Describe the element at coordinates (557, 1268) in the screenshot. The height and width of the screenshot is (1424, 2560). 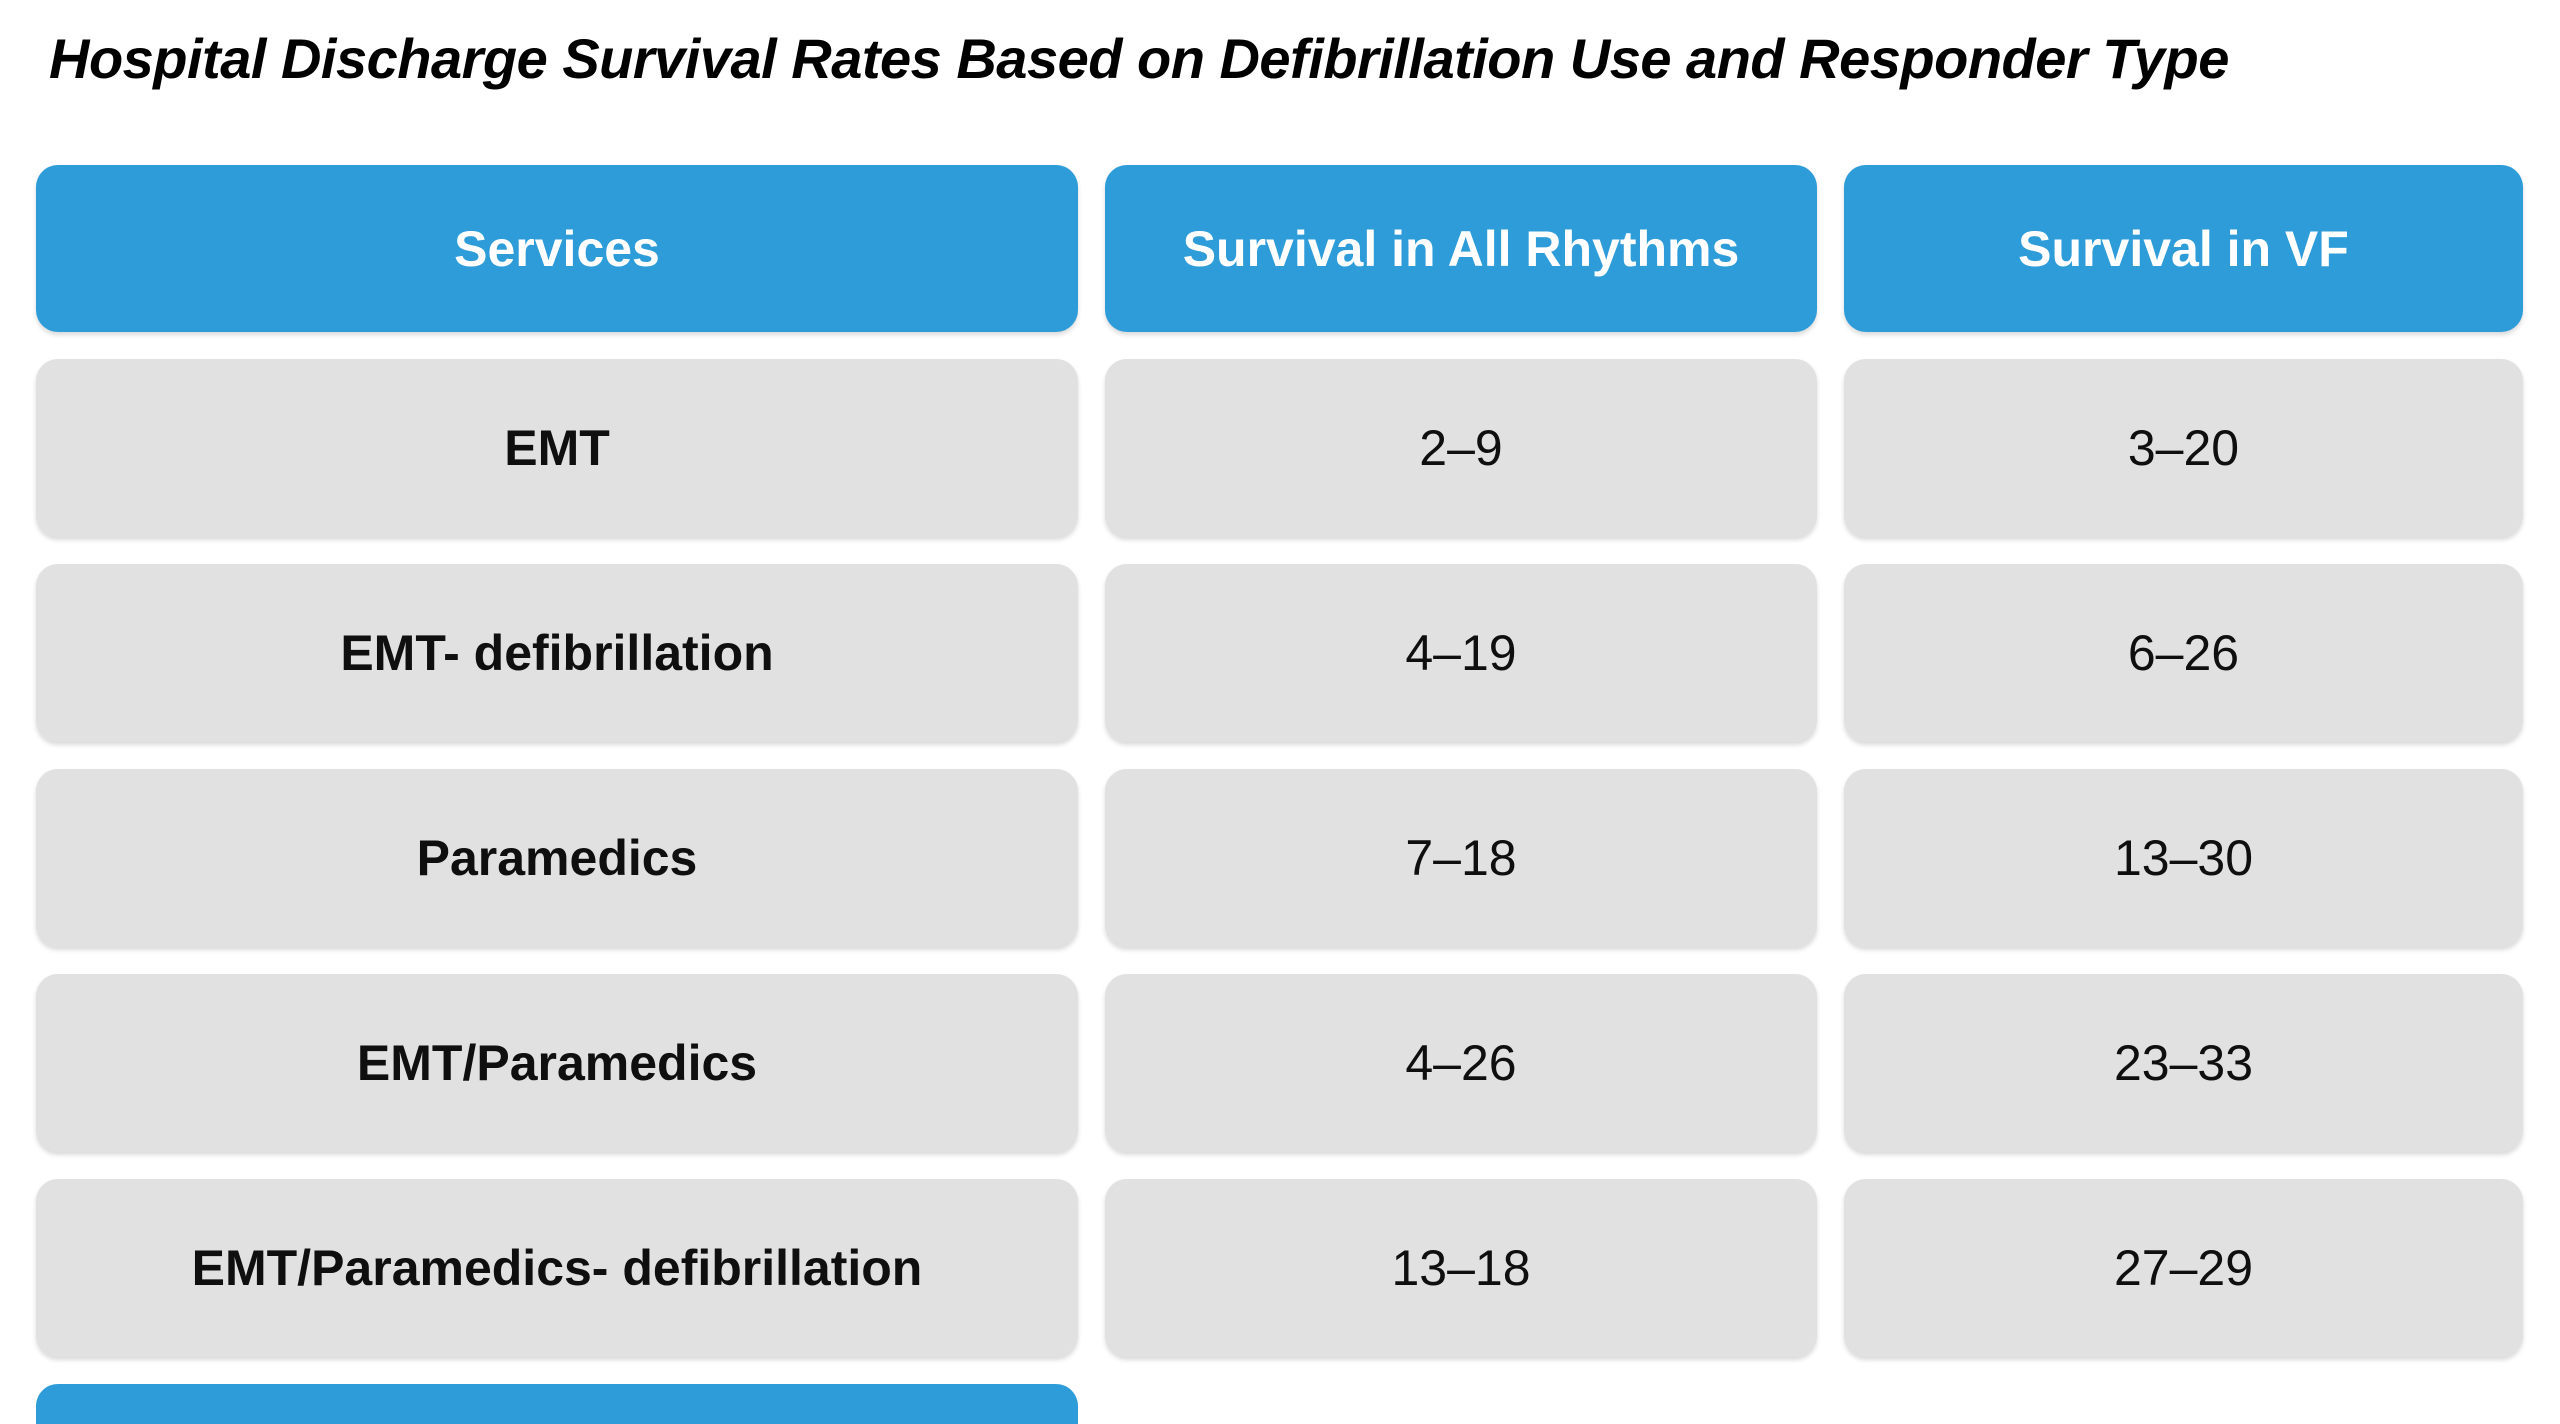
I see `cell-service-emt-paramedics-defibrillation: EMT/Paramedics- defibrillation` at that location.